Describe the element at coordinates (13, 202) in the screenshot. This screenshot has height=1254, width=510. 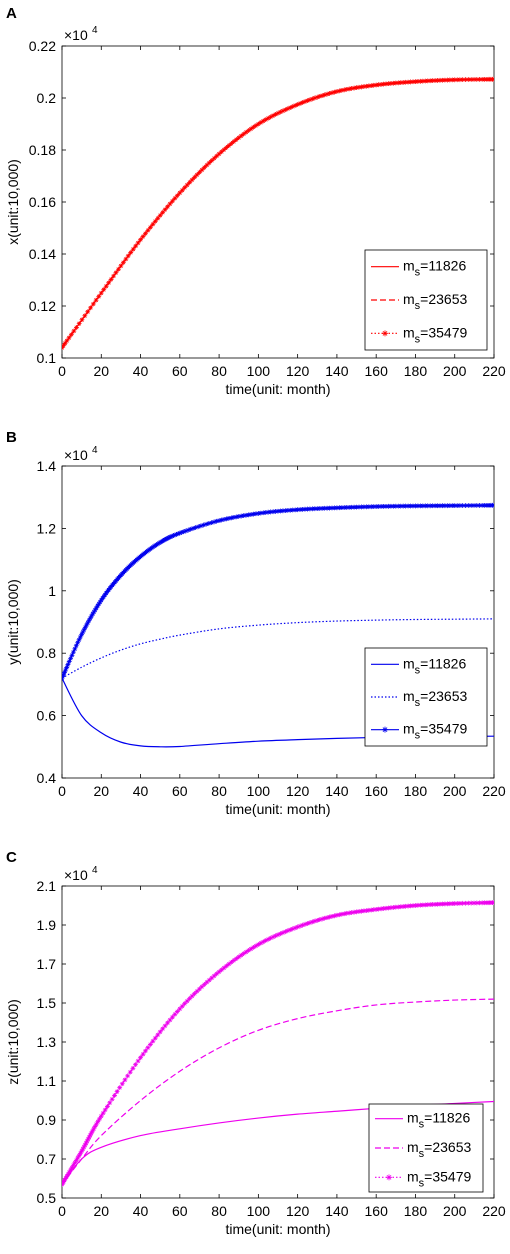
I see `y-axis-label: x(unit:10,000)` at that location.